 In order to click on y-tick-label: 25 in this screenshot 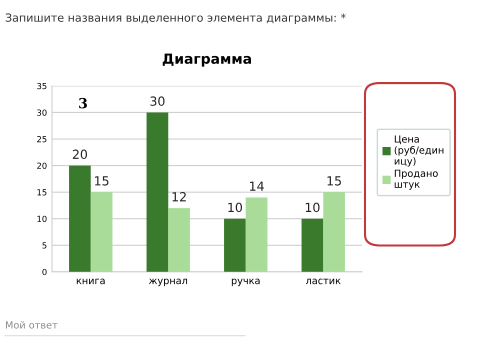, I will do `click(41, 139)`.